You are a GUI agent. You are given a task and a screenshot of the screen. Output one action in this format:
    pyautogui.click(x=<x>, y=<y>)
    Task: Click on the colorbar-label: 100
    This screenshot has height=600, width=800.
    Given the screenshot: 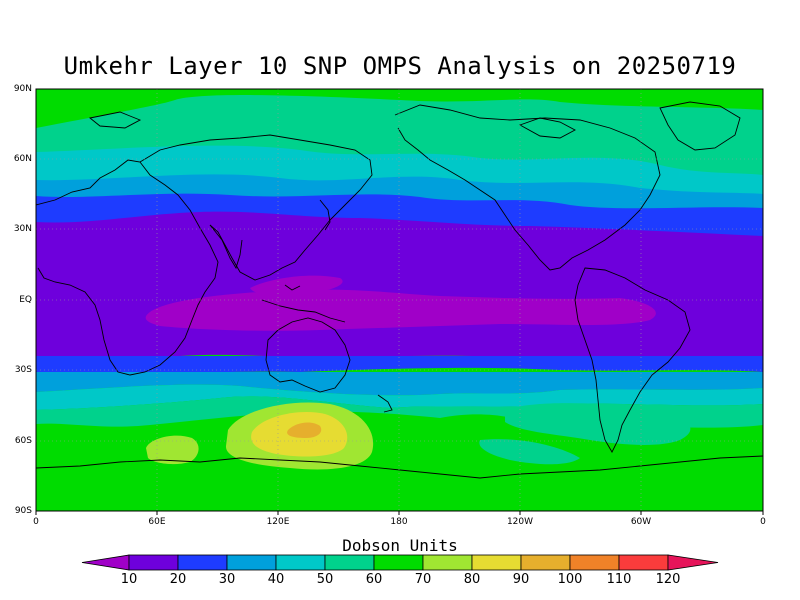 What is the action you would take?
    pyautogui.click(x=570, y=579)
    